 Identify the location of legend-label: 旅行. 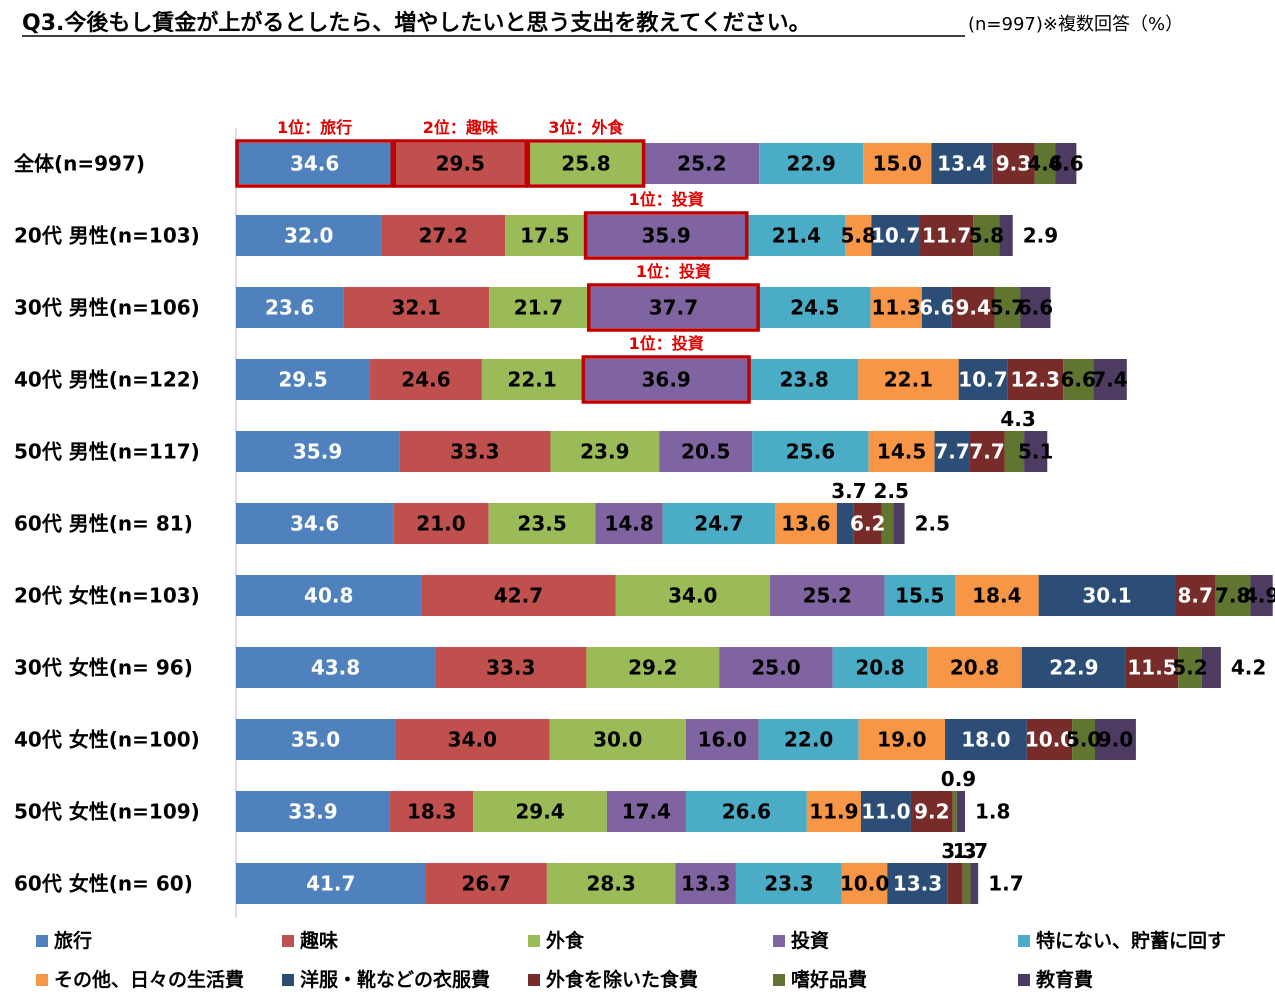
(73, 940).